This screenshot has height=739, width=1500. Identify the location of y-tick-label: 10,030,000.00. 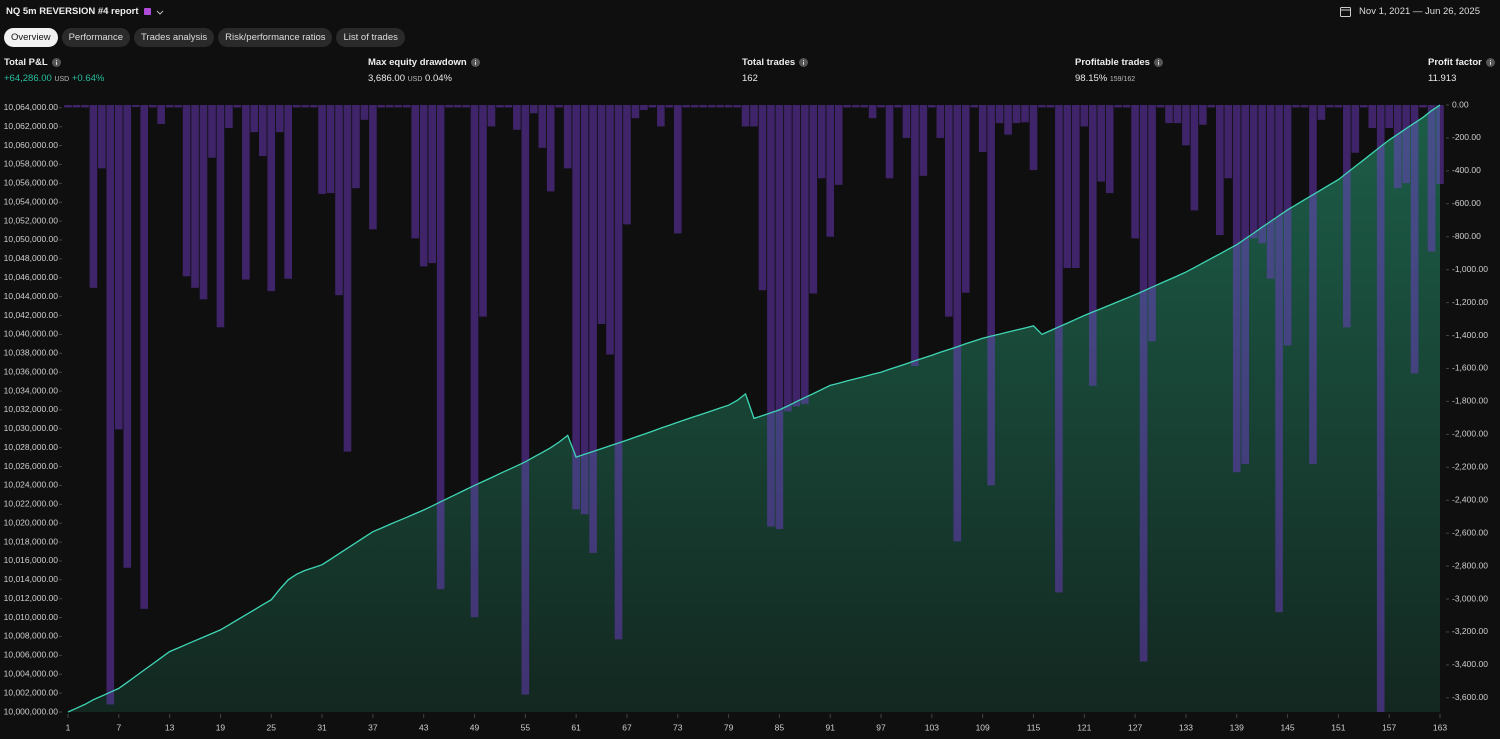
(31, 428).